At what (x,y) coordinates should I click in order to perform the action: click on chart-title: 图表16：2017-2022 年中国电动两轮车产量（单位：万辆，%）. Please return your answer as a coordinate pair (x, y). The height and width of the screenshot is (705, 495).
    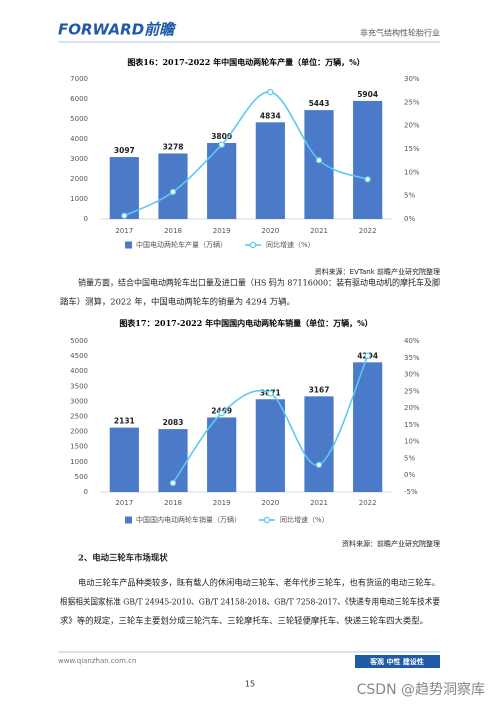
    Looking at the image, I should click on (245, 62).